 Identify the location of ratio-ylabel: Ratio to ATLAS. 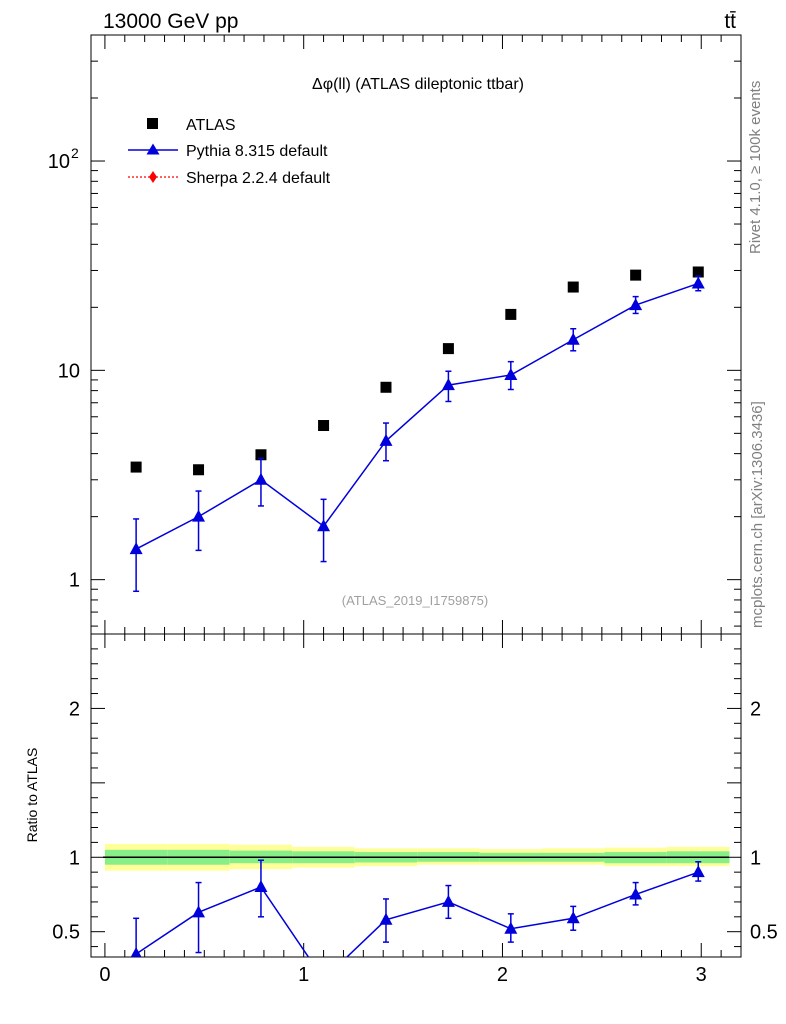
(32, 795).